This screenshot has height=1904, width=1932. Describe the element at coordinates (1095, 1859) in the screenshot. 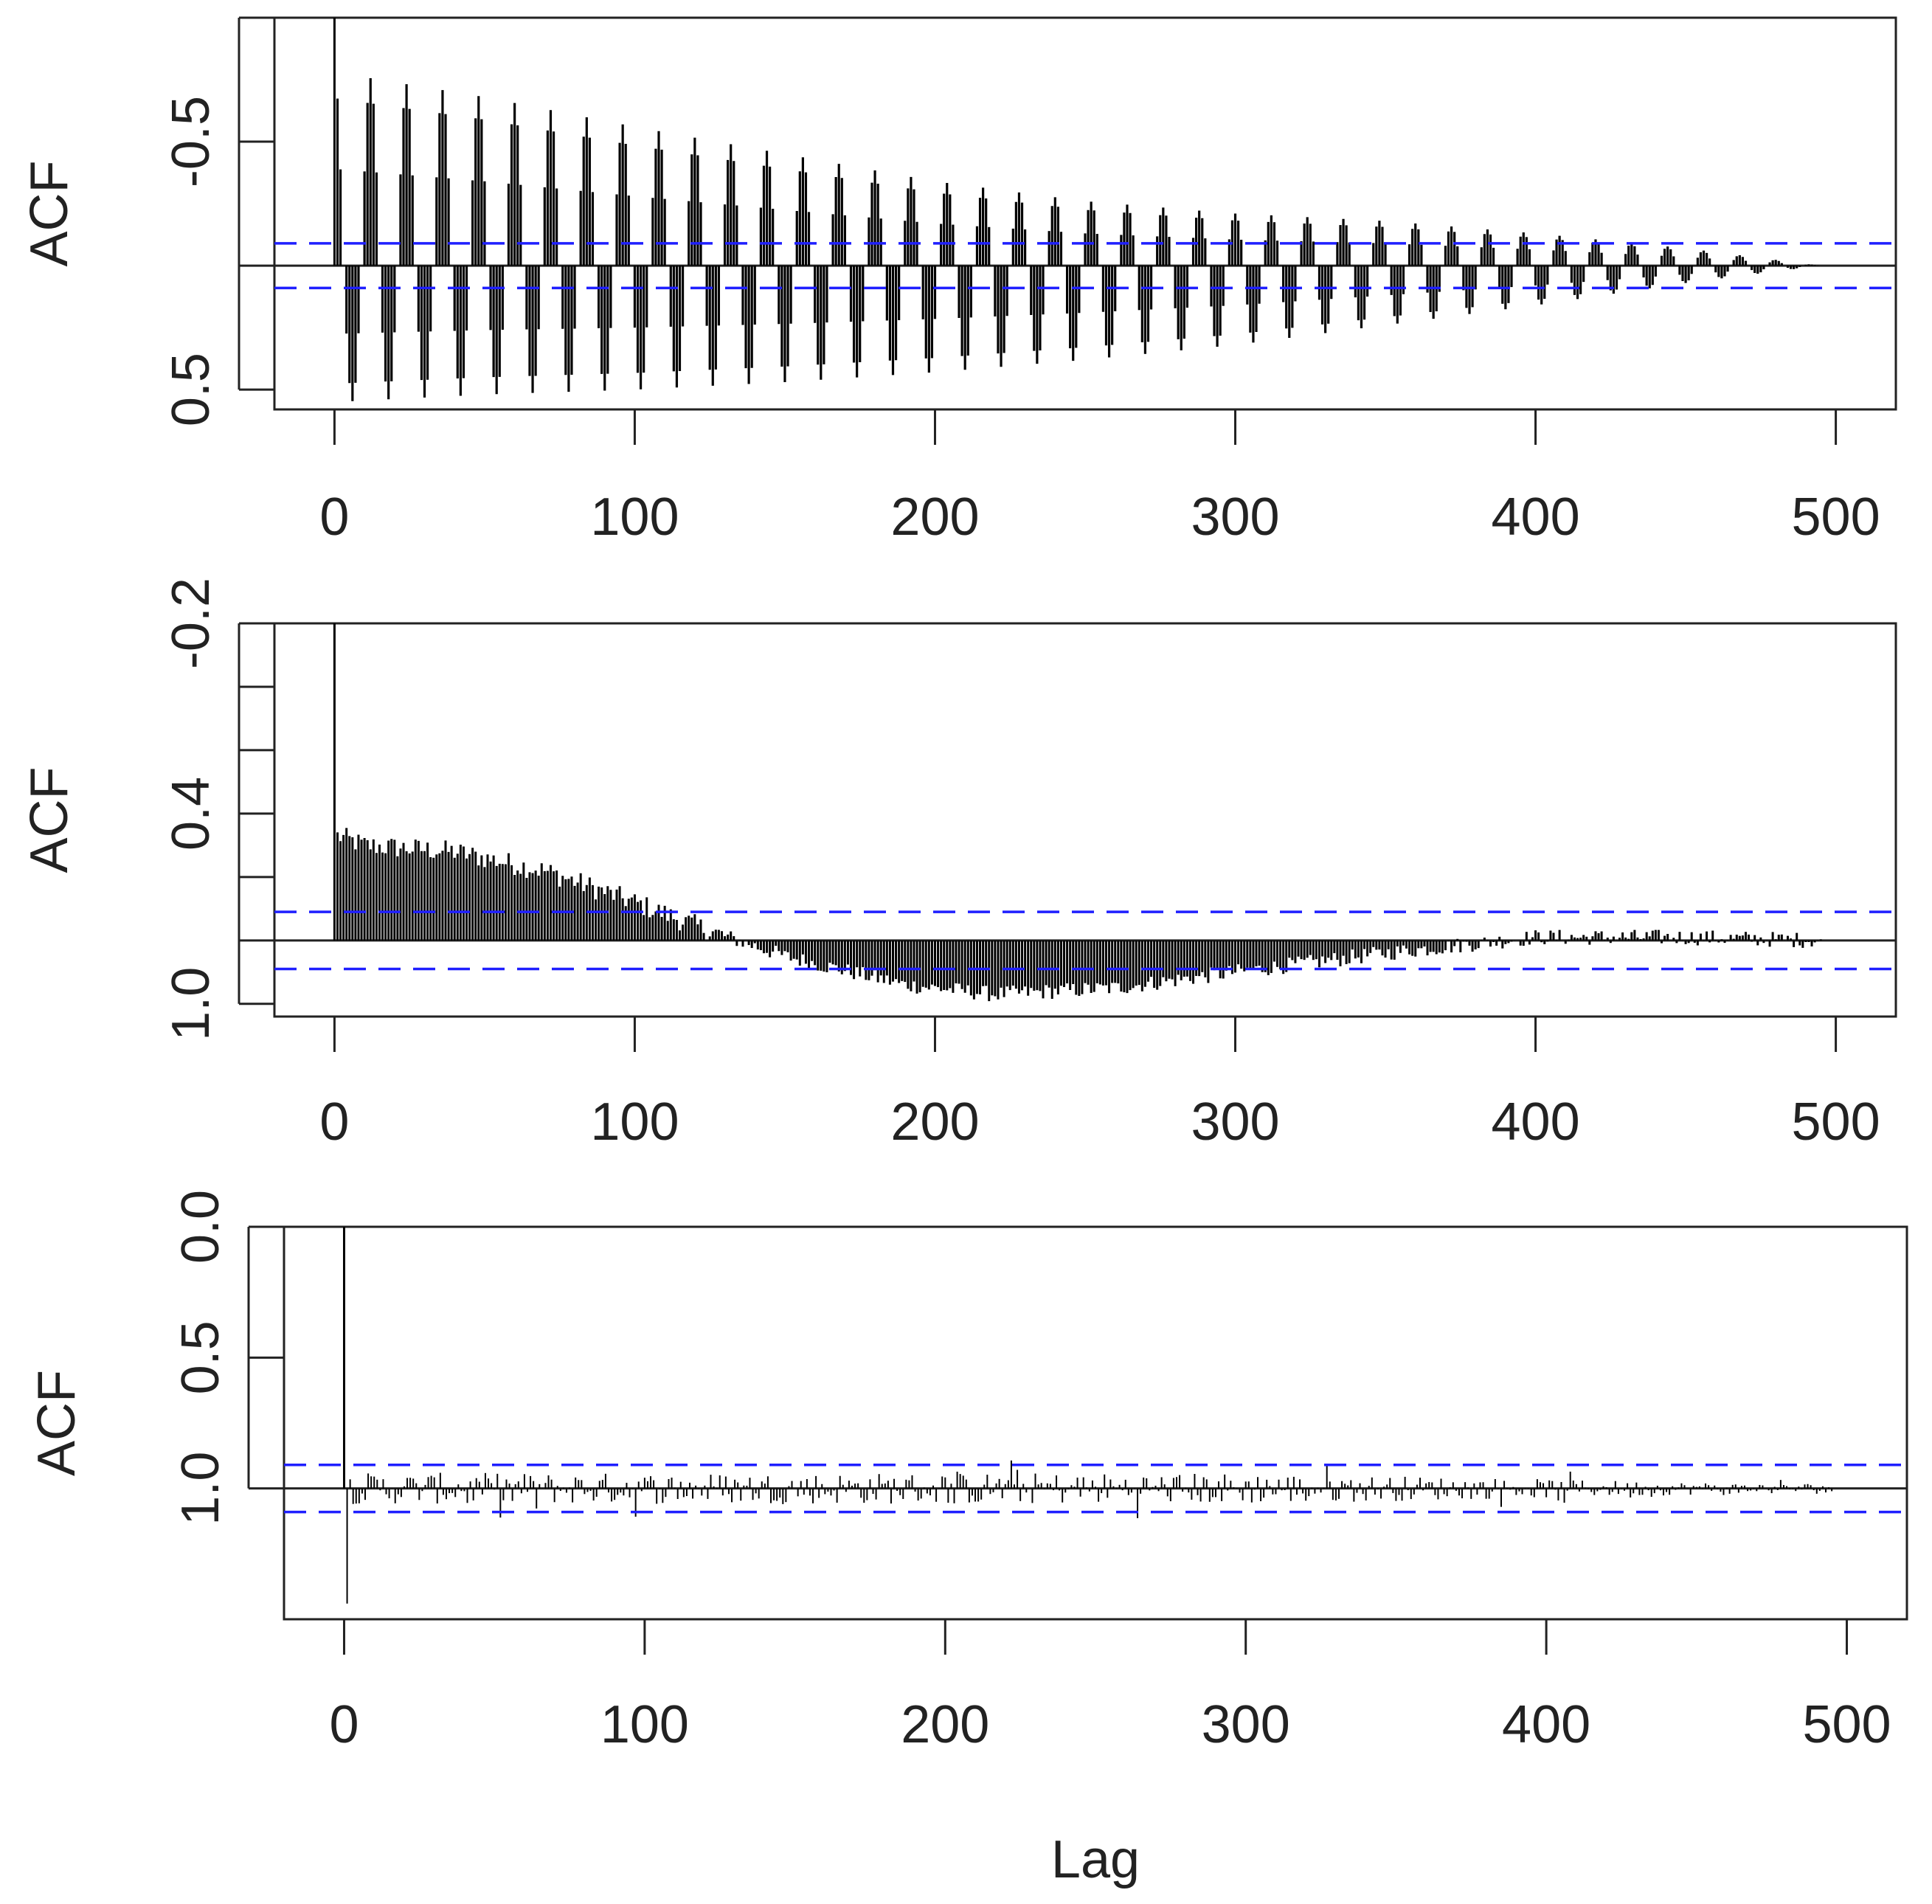

I see `x-axis-label: Lag` at that location.